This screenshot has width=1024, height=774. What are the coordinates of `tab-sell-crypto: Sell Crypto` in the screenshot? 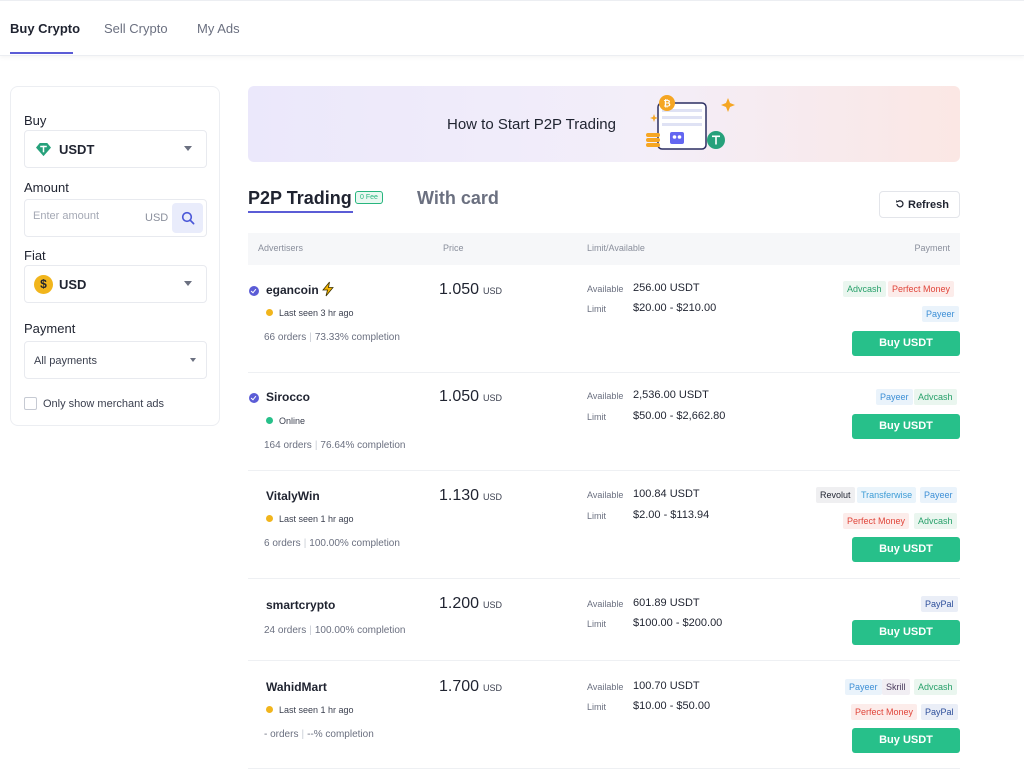 It's located at (136, 28).